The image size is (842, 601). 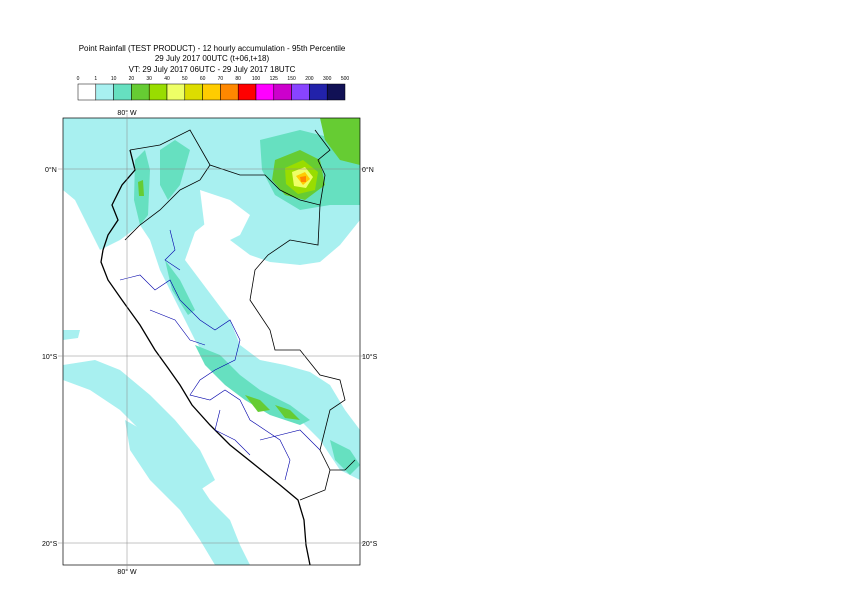 I want to click on legend-label: 10, so click(x=114, y=79).